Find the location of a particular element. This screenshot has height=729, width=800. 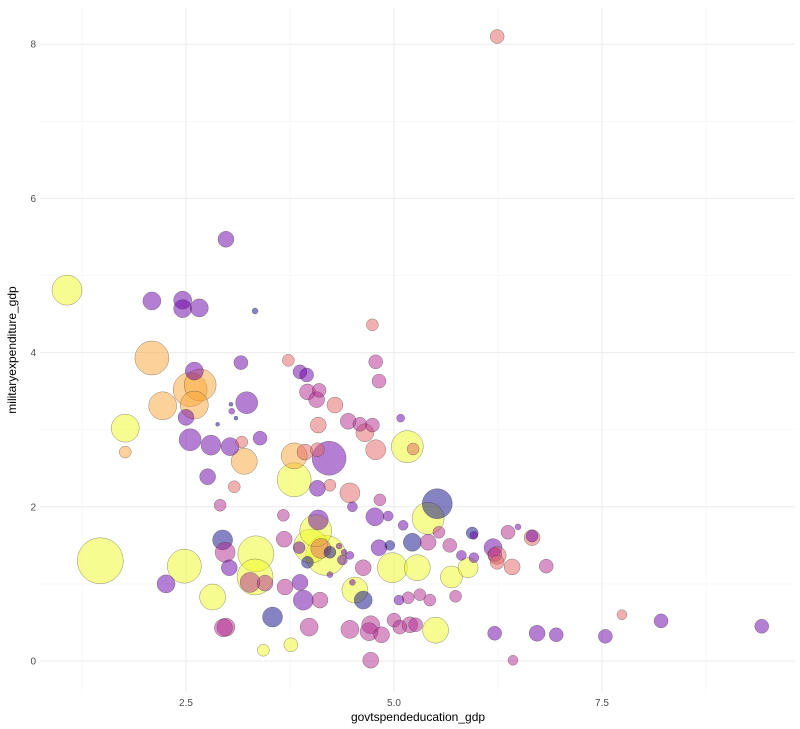

y-tick-label: 8 is located at coordinates (33, 45).